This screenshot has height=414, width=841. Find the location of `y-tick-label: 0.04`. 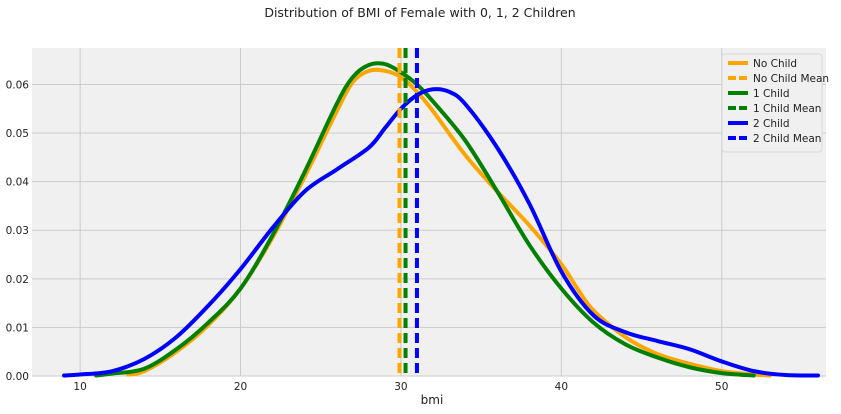

y-tick-label: 0.04 is located at coordinates (18, 183).